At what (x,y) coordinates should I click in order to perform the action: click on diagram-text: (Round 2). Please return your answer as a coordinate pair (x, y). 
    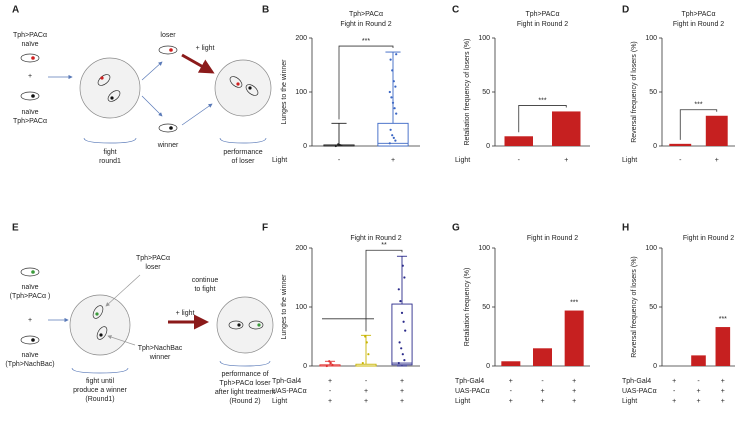
    Looking at the image, I should click on (244, 401).